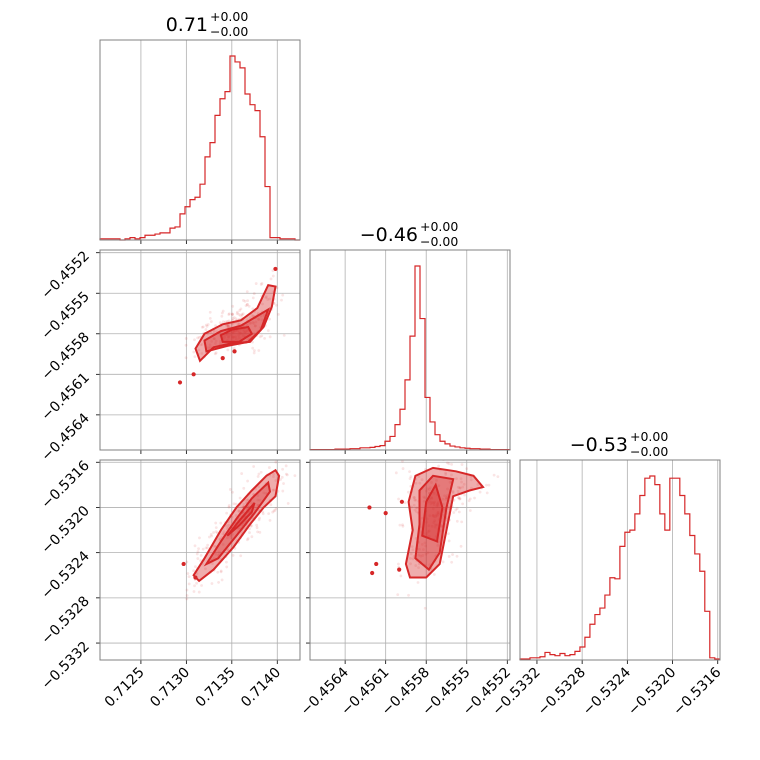 The width and height of the screenshot is (760, 760). I want to click on x-tick-label: −0.5328, so click(562, 692).